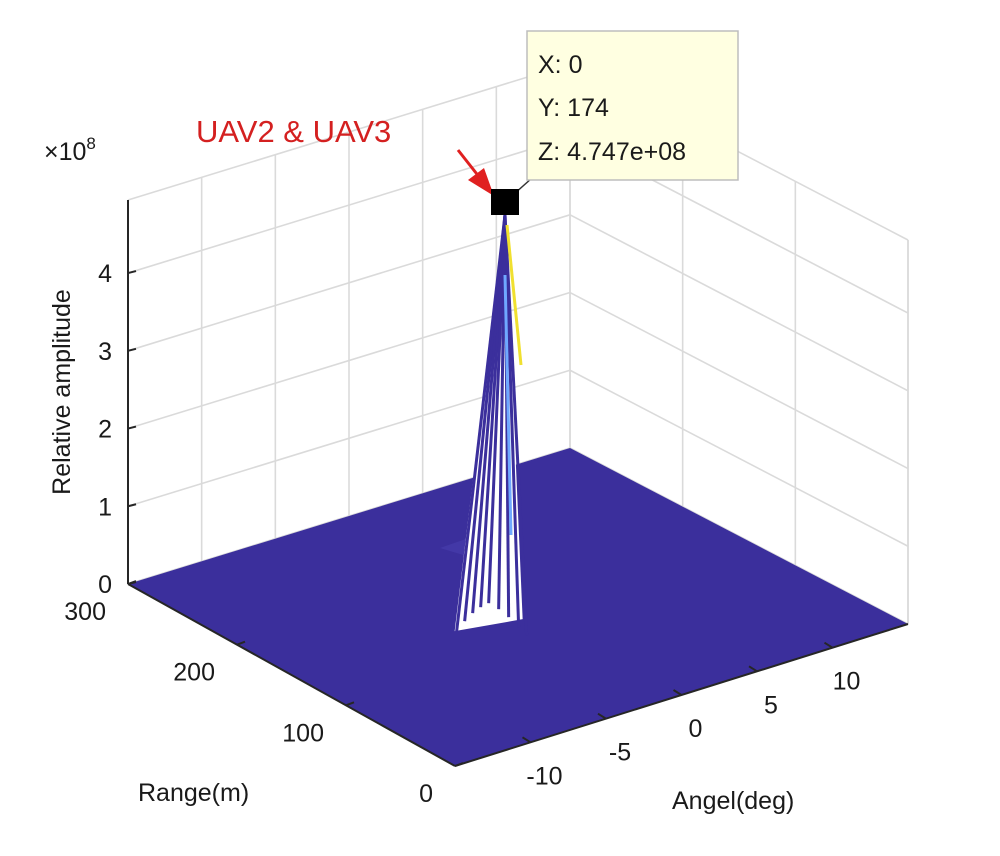 This screenshot has height=856, width=1000. I want to click on x-tick-label-4: 10, so click(847, 682).